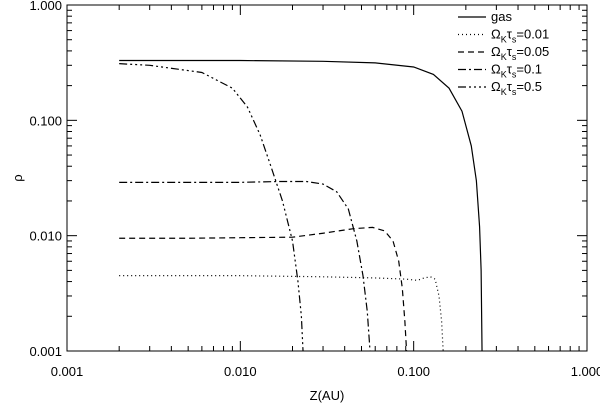 The image size is (600, 406). Describe the element at coordinates (585, 371) in the screenshot. I see `x-tick-label: 1.000` at that location.